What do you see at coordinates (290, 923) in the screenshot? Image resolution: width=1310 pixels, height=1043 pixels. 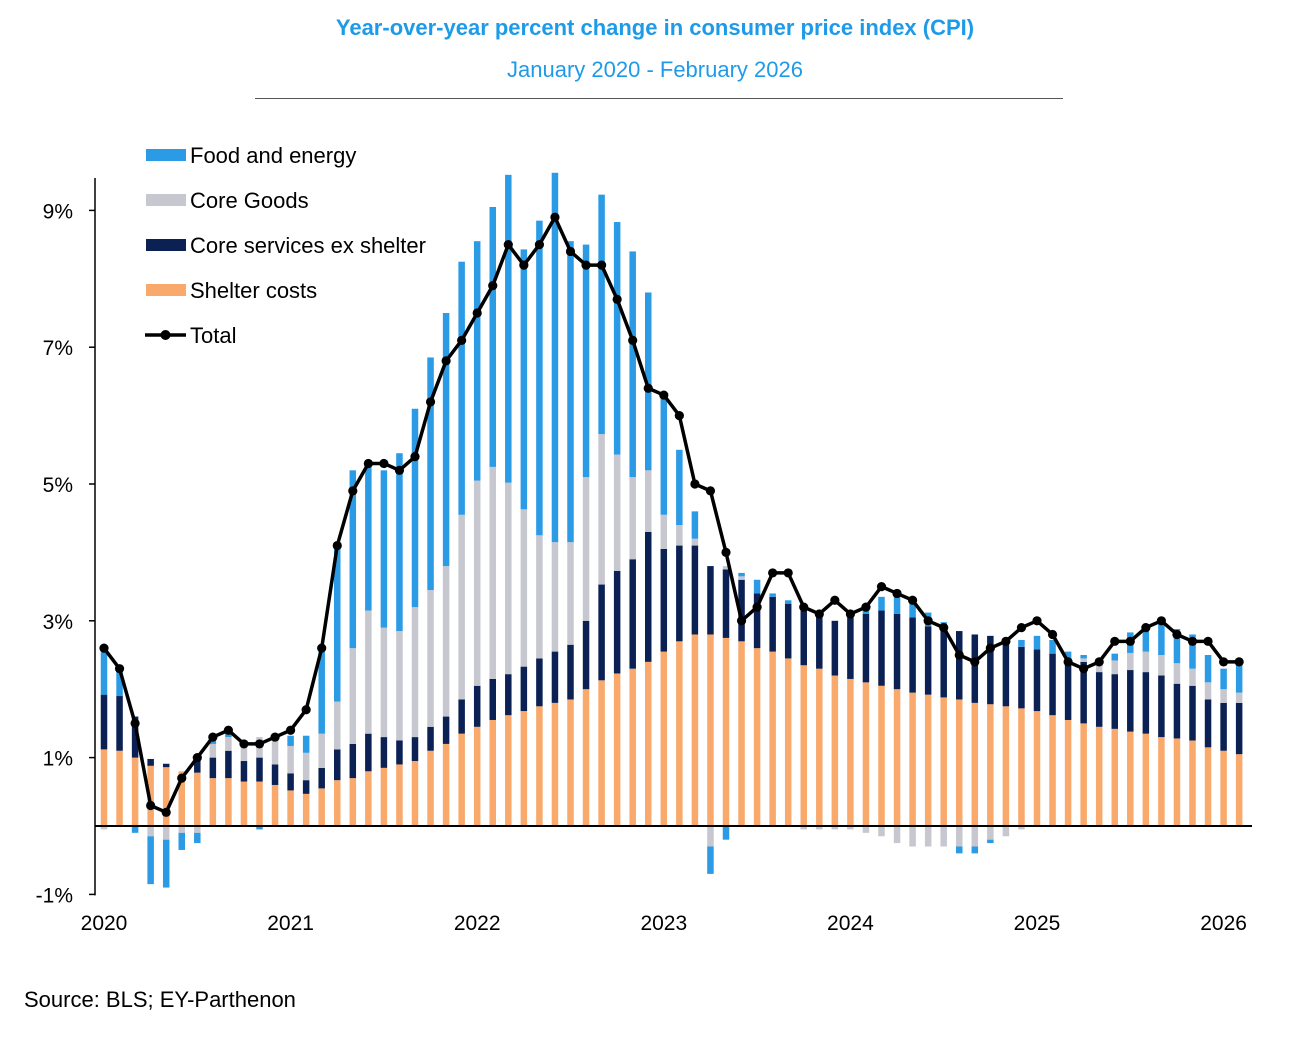 I see `x-tick-label: 2021` at bounding box center [290, 923].